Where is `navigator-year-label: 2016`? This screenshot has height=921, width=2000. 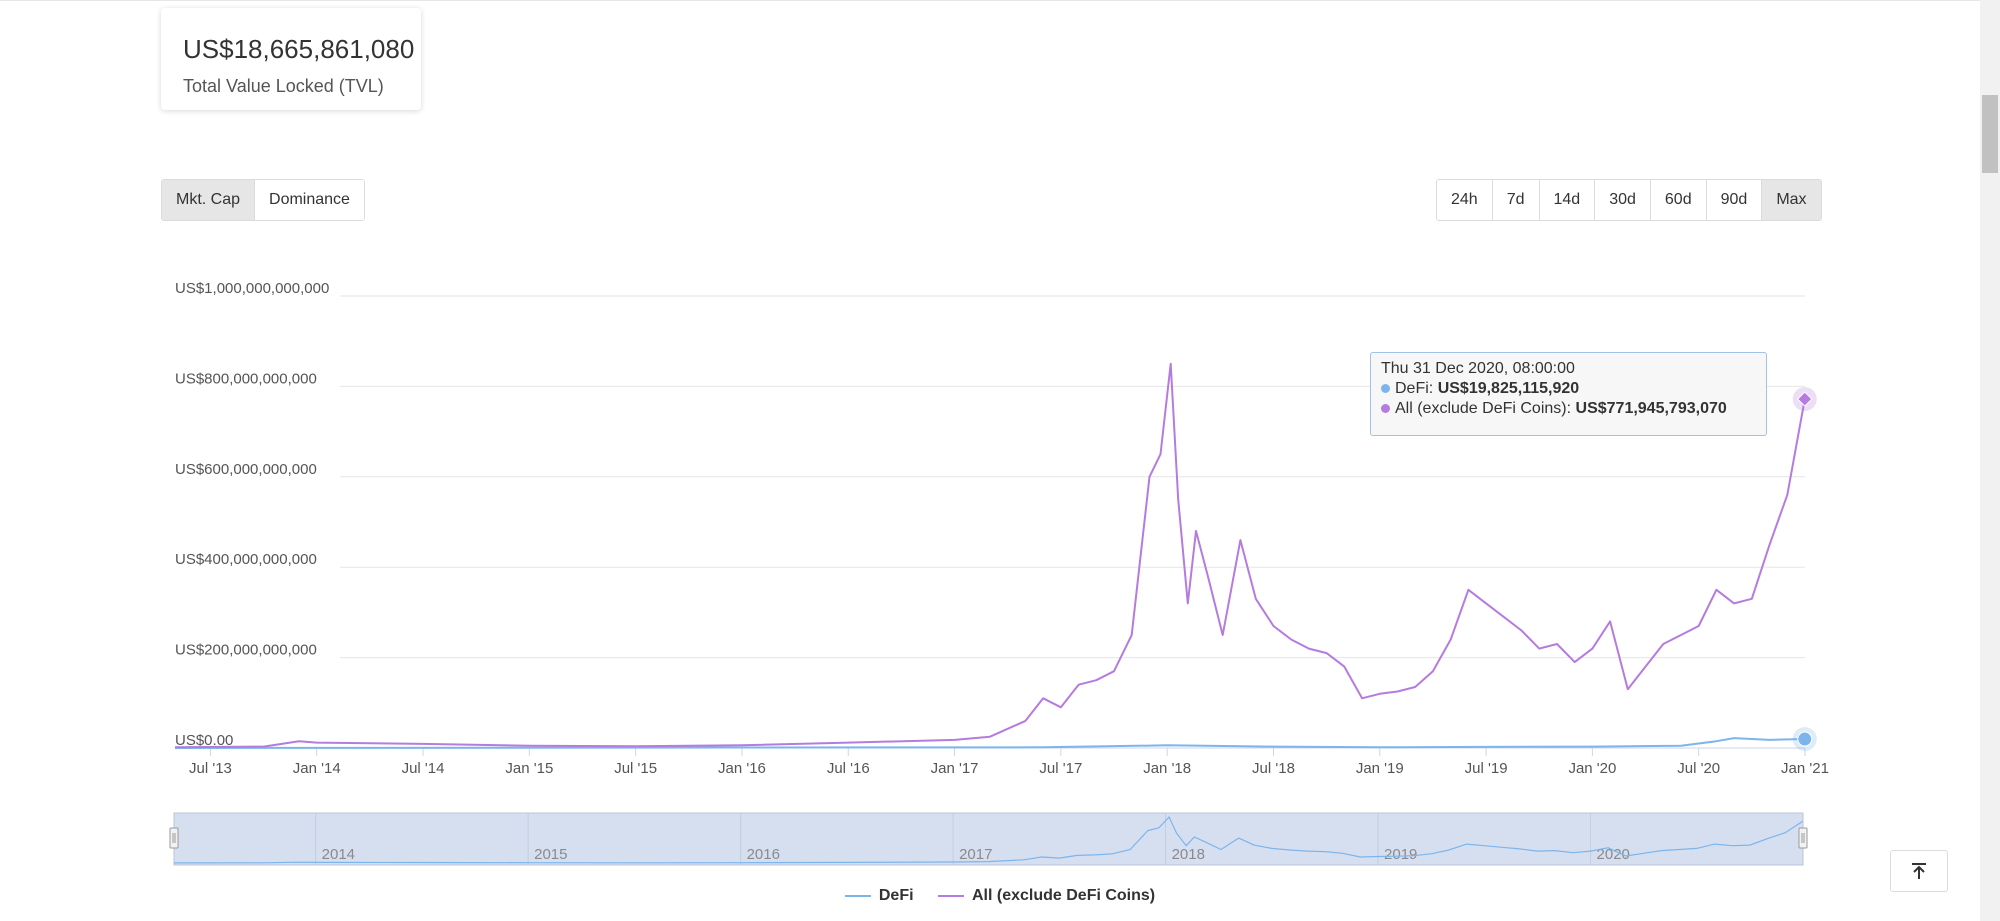 navigator-year-label: 2016 is located at coordinates (763, 854).